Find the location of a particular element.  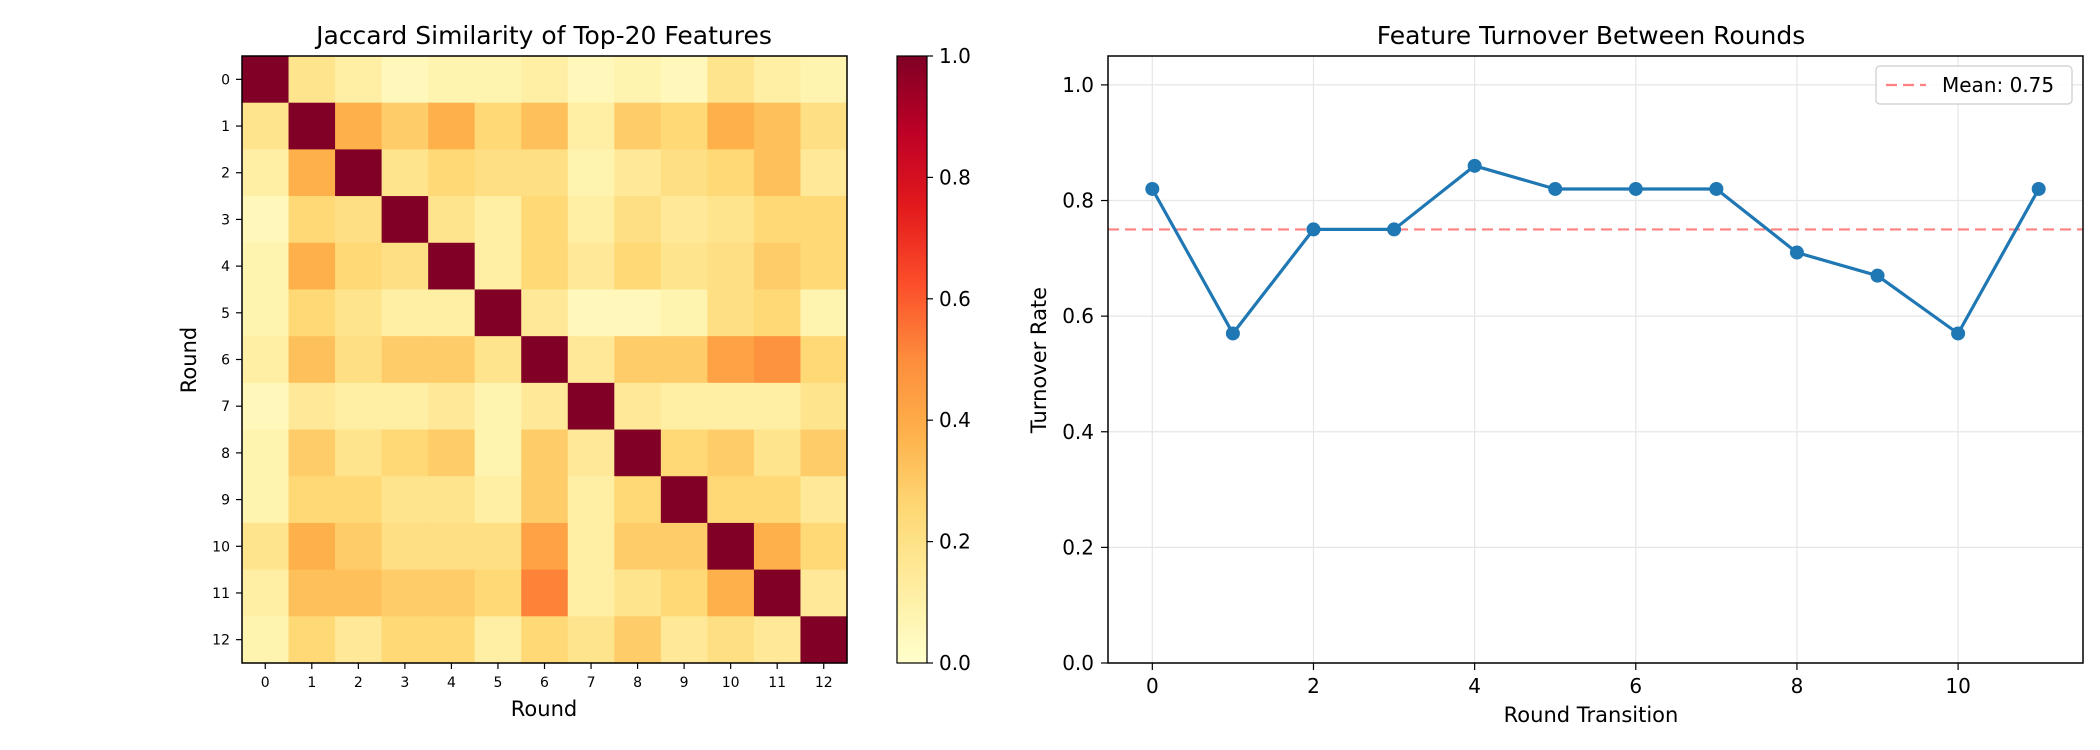

colorbar-gradient is located at coordinates (912, 359).